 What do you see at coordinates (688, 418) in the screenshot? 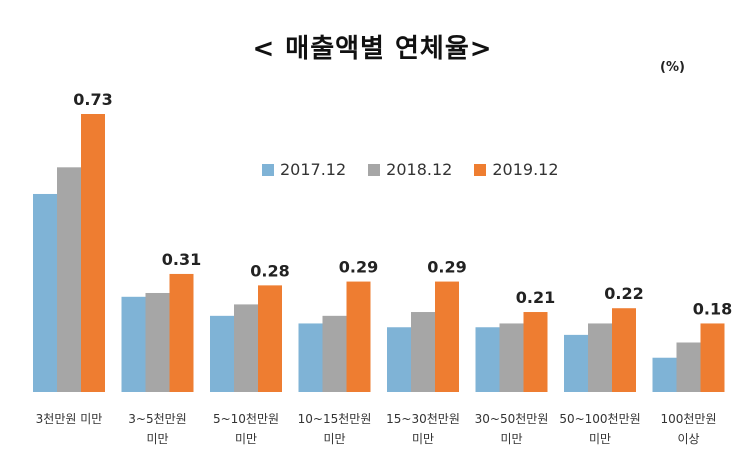
I see `category-label-7-0: 100천만원` at bounding box center [688, 418].